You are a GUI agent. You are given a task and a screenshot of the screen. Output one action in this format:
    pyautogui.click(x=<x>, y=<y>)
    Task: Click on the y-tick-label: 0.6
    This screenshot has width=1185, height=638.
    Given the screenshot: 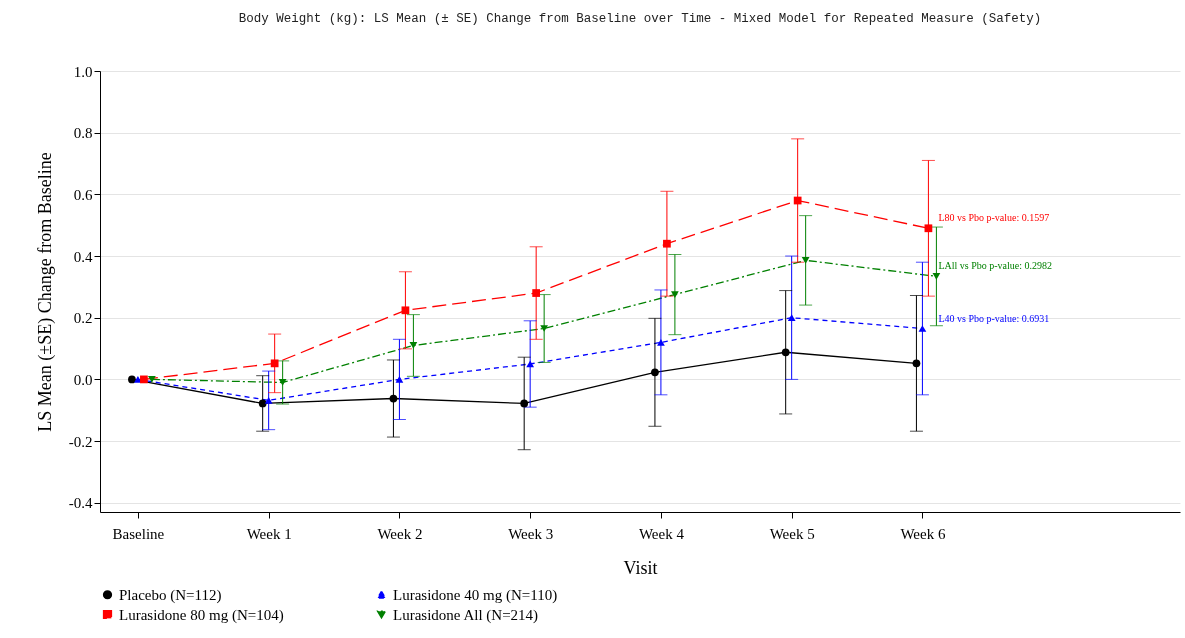 What is the action you would take?
    pyautogui.click(x=83, y=194)
    